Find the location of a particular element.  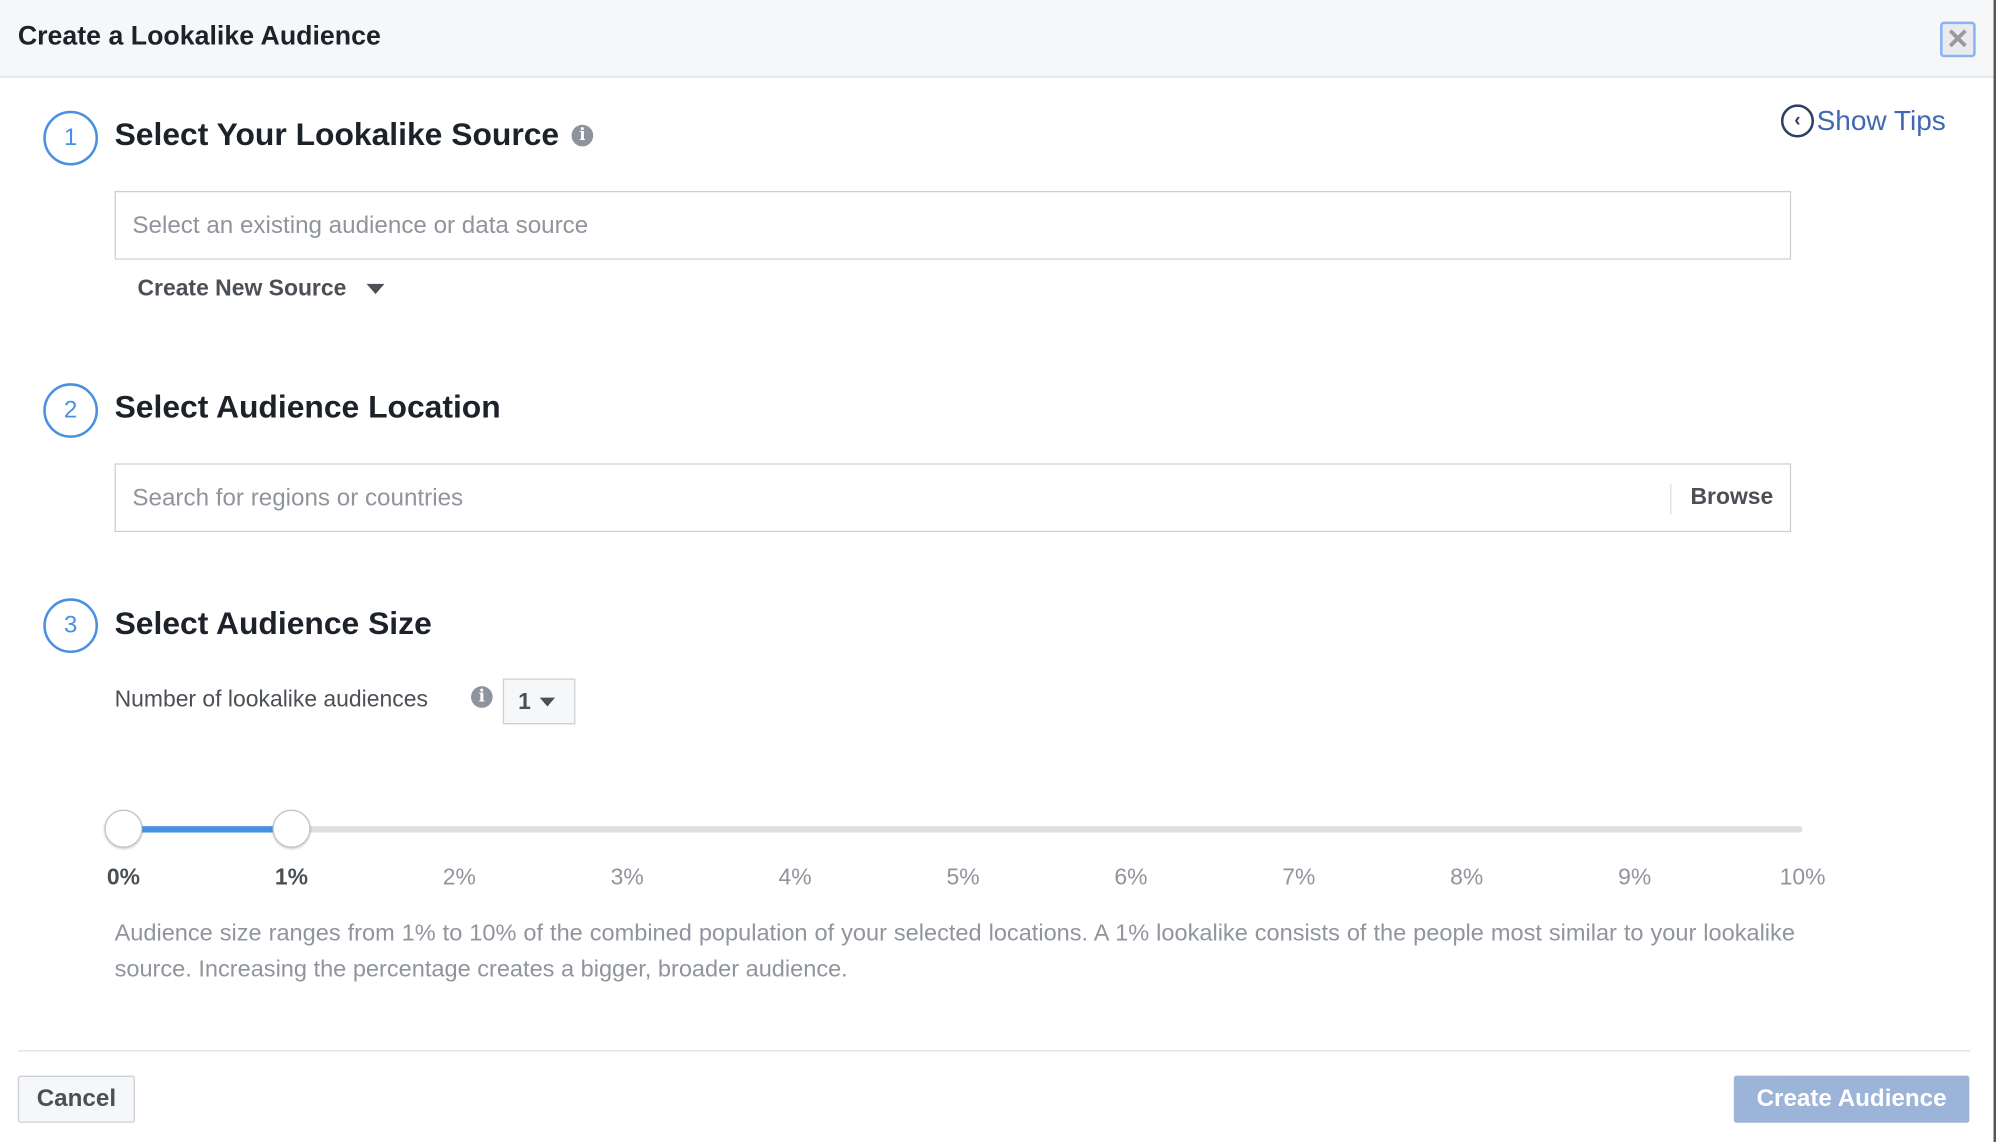

lookalike-count-label: Number of lookalike audiences is located at coordinates (271, 699).